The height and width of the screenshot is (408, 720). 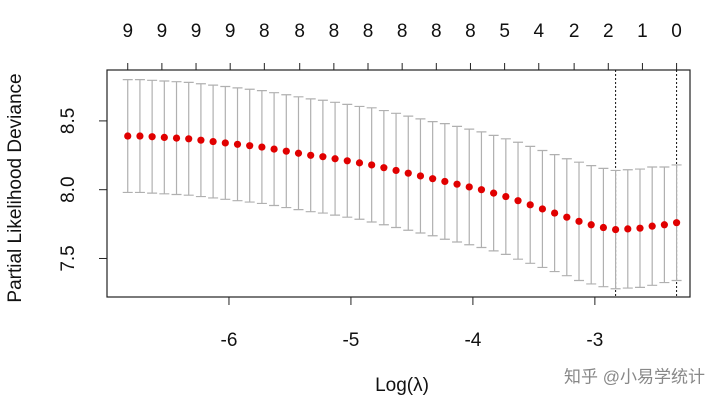 What do you see at coordinates (68, 121) in the screenshot?
I see `y-tick-label: 8.5` at bounding box center [68, 121].